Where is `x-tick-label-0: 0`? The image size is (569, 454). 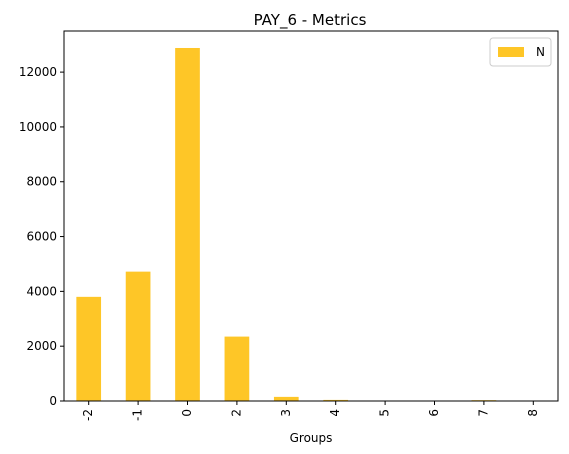
x-tick-label-0: 0 is located at coordinates (187, 413).